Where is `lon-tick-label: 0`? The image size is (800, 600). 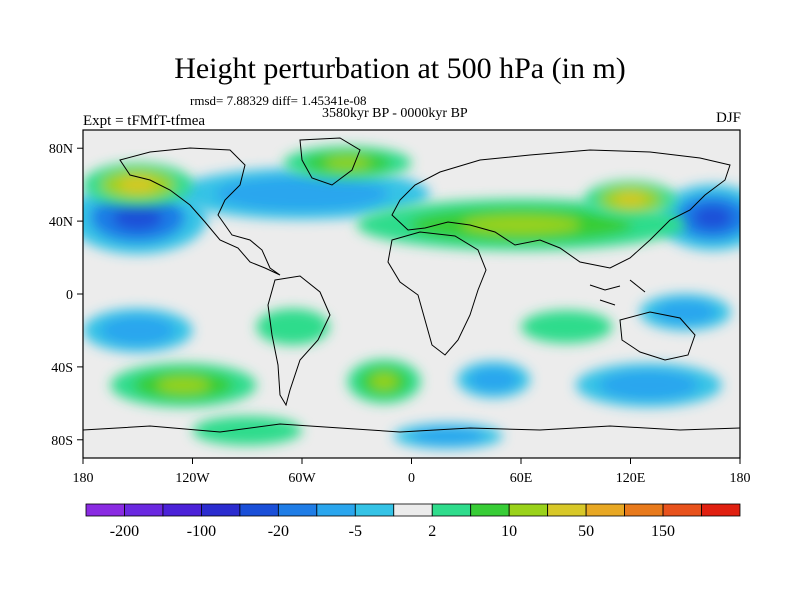
lon-tick-label: 0 is located at coordinates (411, 478).